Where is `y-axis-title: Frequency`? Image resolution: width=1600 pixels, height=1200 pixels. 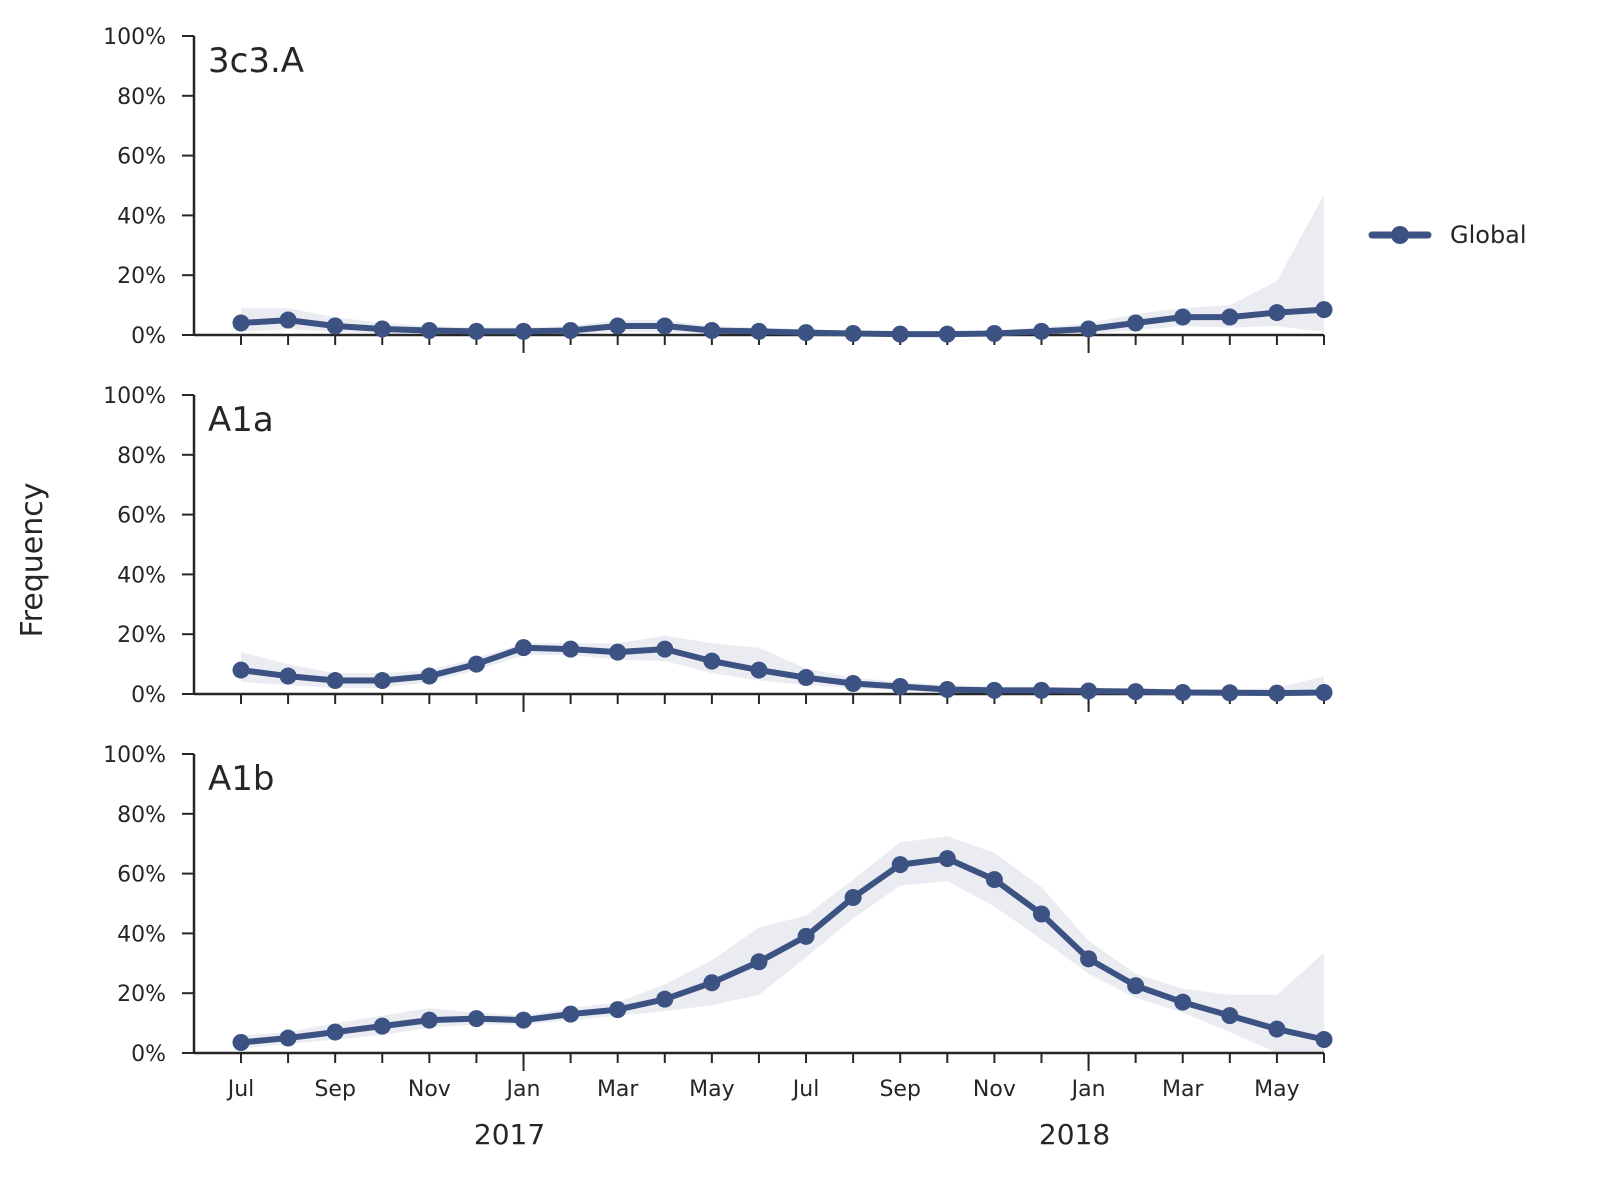 y-axis-title: Frequency is located at coordinates (32, 560).